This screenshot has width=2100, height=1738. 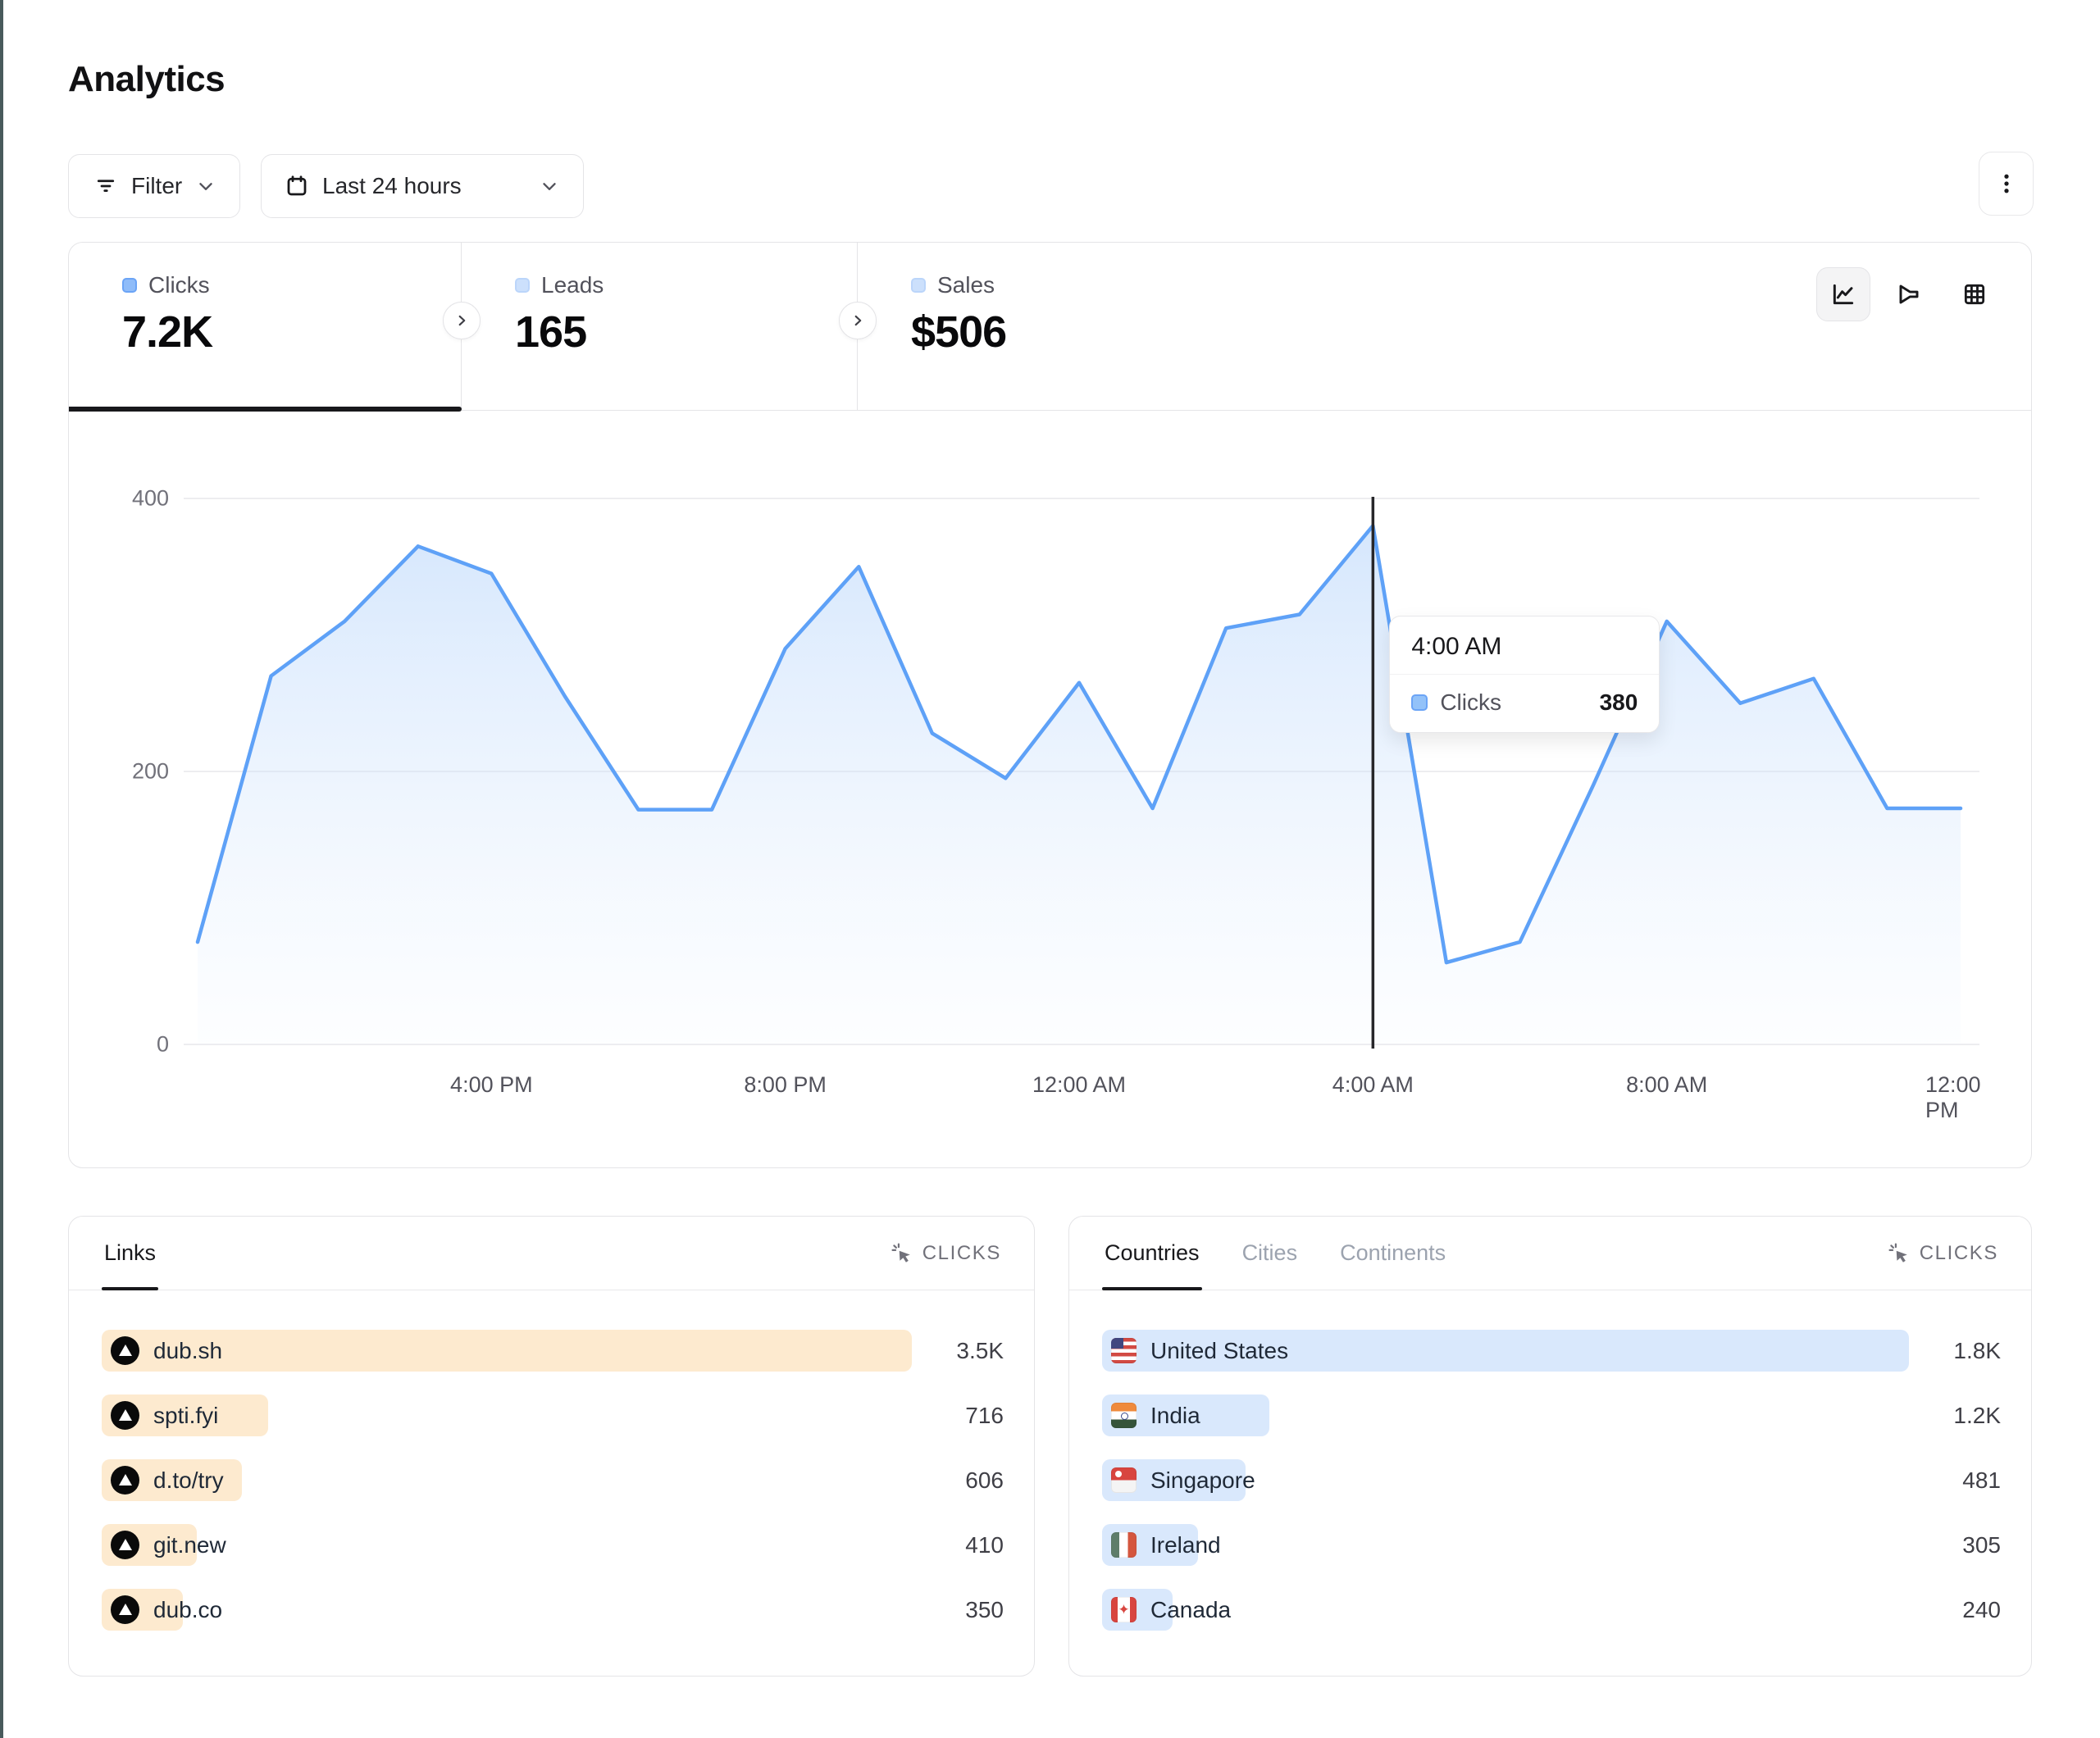 What do you see at coordinates (918, 285) in the screenshot?
I see `sales-legend-square` at bounding box center [918, 285].